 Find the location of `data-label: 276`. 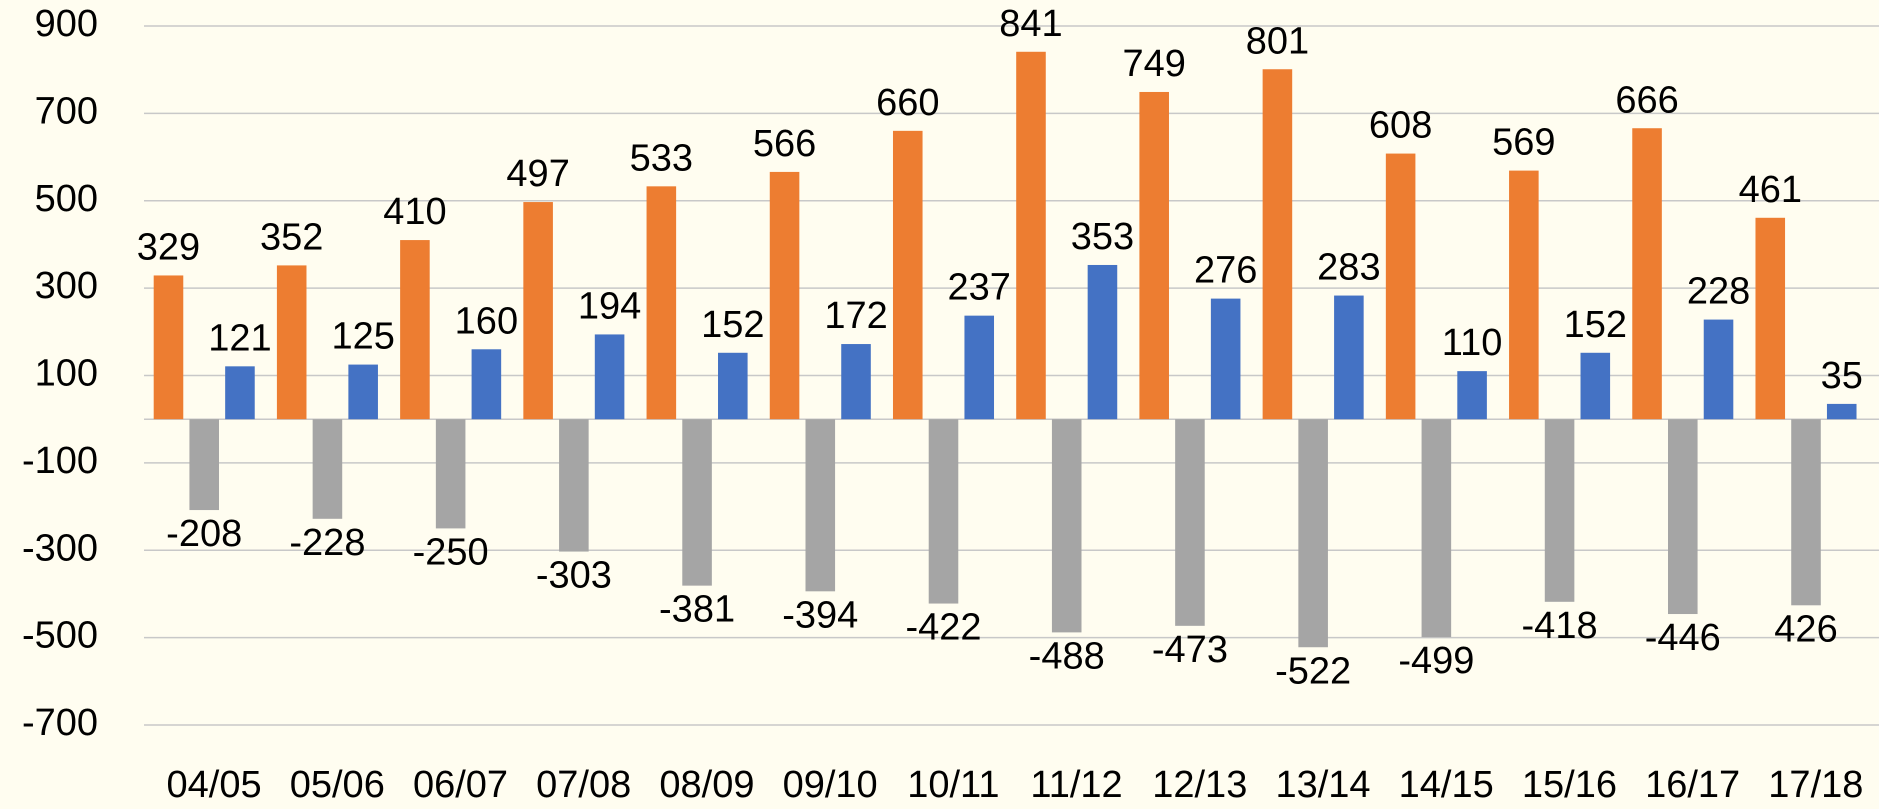

data-label: 276 is located at coordinates (1225, 271).